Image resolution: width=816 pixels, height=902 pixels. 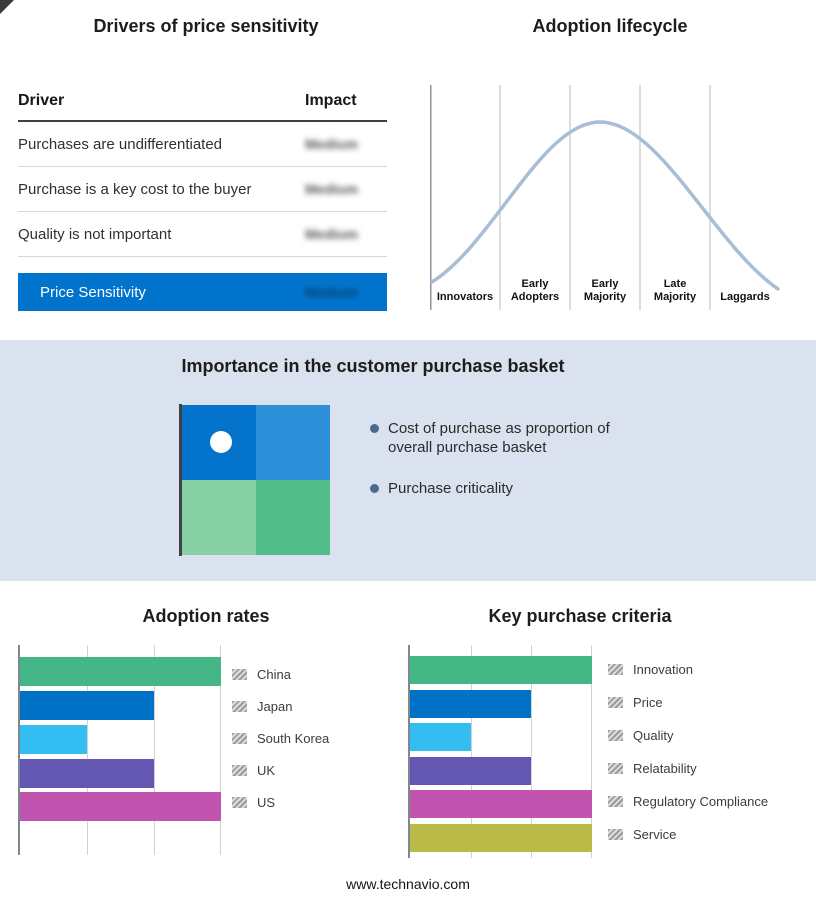 What do you see at coordinates (219, 517) in the screenshot?
I see `quadrant-bottom-left` at bounding box center [219, 517].